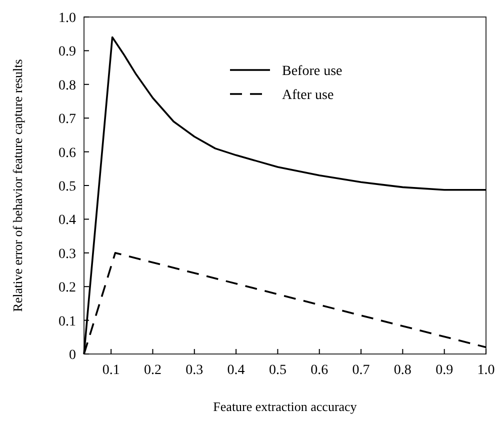  What do you see at coordinates (67, 187) in the screenshot?
I see `y-tick-label: 0.5` at bounding box center [67, 187].